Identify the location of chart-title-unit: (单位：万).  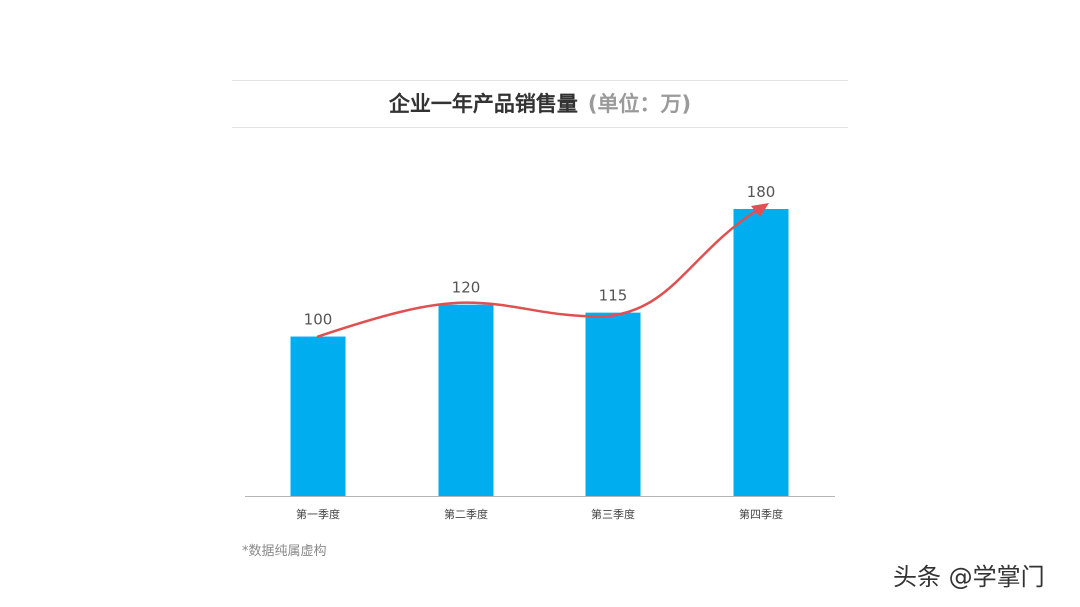
(639, 104).